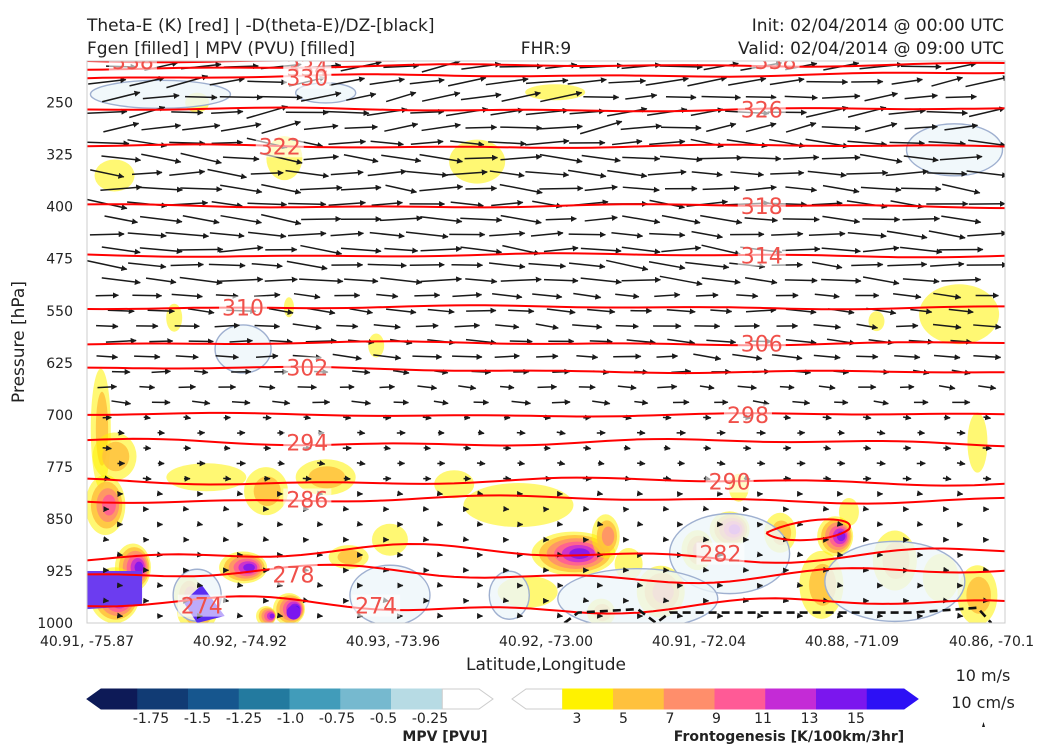 The width and height of the screenshot is (1050, 750). Describe the element at coordinates (983, 675) in the screenshot. I see `wind-ref-horizontal: 10 m/s` at that location.